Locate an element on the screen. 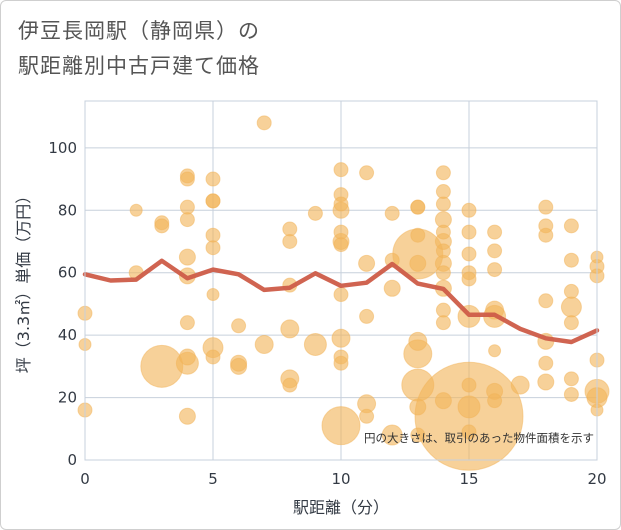  y-tick-label: 20 is located at coordinates (67, 398).